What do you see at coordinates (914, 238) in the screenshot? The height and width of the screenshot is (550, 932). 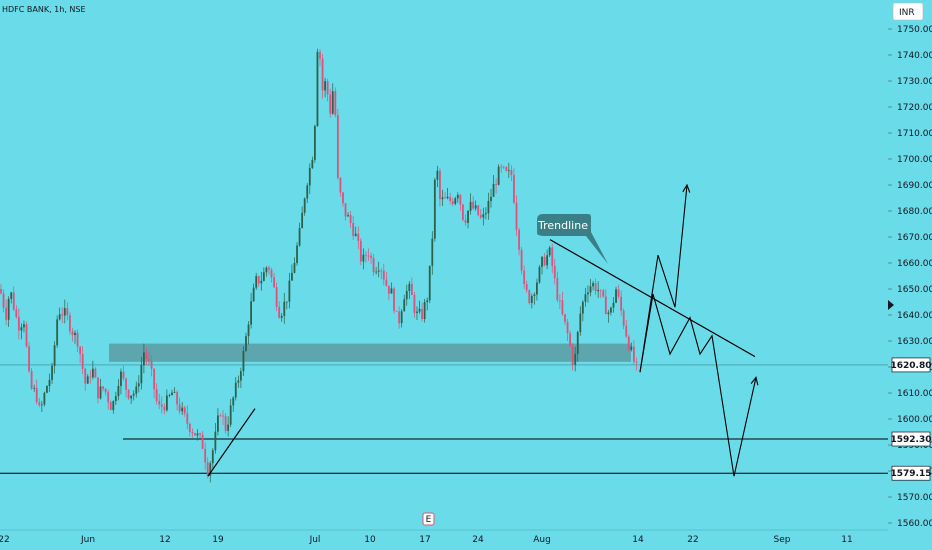 I see `y-tick-label: 1670.00` at bounding box center [914, 238].